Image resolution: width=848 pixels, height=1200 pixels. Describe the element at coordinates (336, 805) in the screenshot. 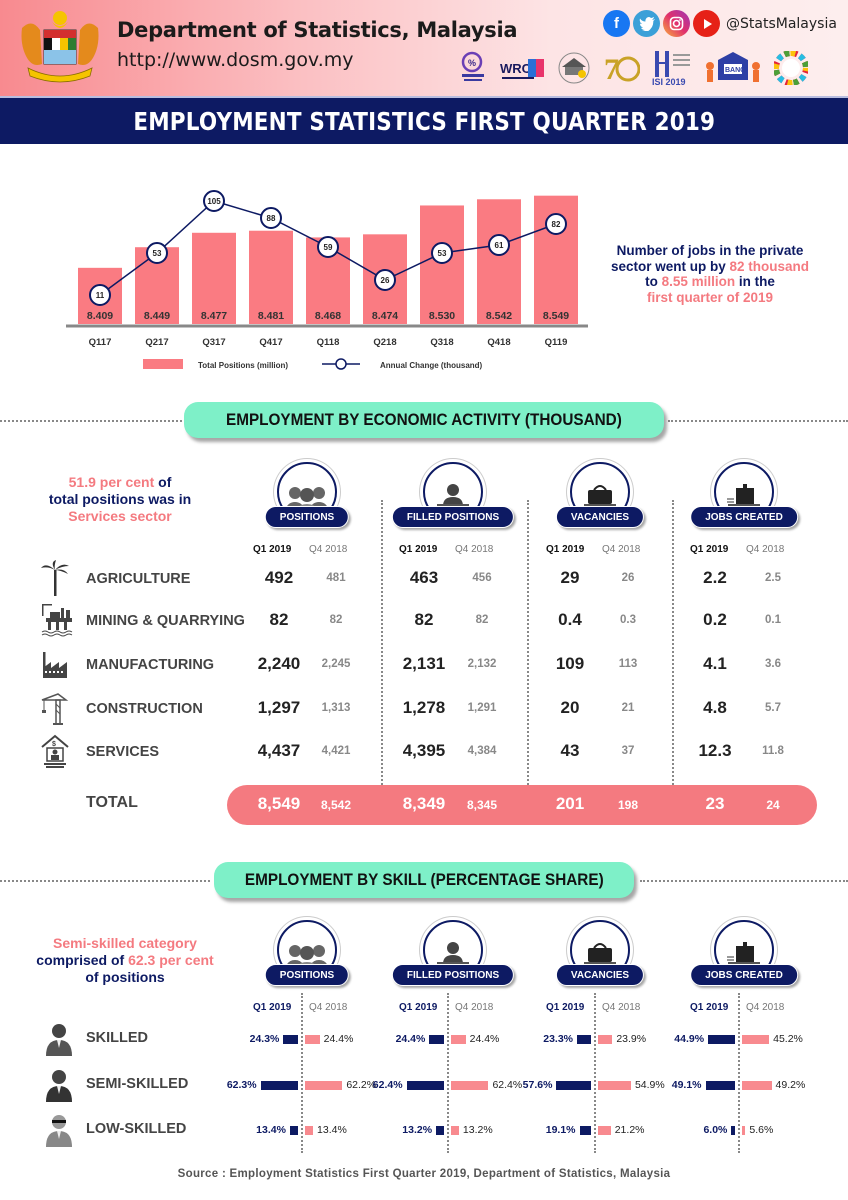

I see `total-q4-2018: 8,542` at that location.